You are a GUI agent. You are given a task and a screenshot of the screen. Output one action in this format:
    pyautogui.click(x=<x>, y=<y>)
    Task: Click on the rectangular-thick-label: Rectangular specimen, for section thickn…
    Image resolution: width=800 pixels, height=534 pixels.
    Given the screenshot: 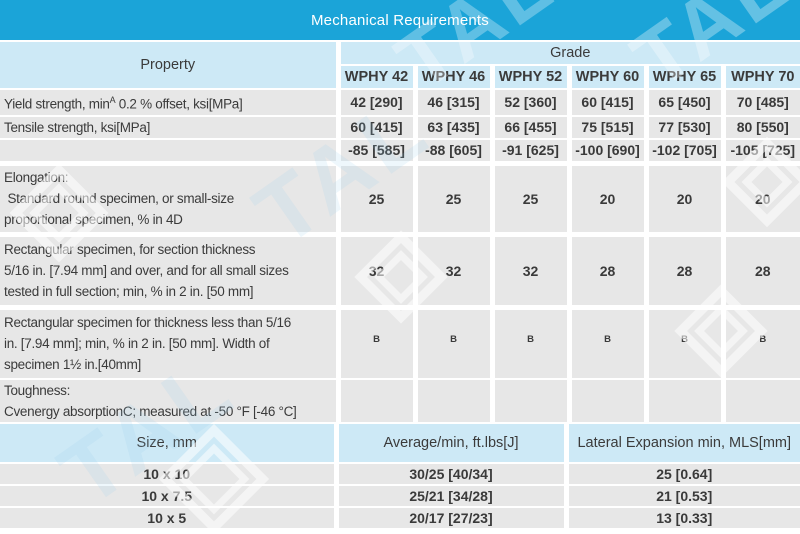 What is the action you would take?
    pyautogui.click(x=170, y=269)
    